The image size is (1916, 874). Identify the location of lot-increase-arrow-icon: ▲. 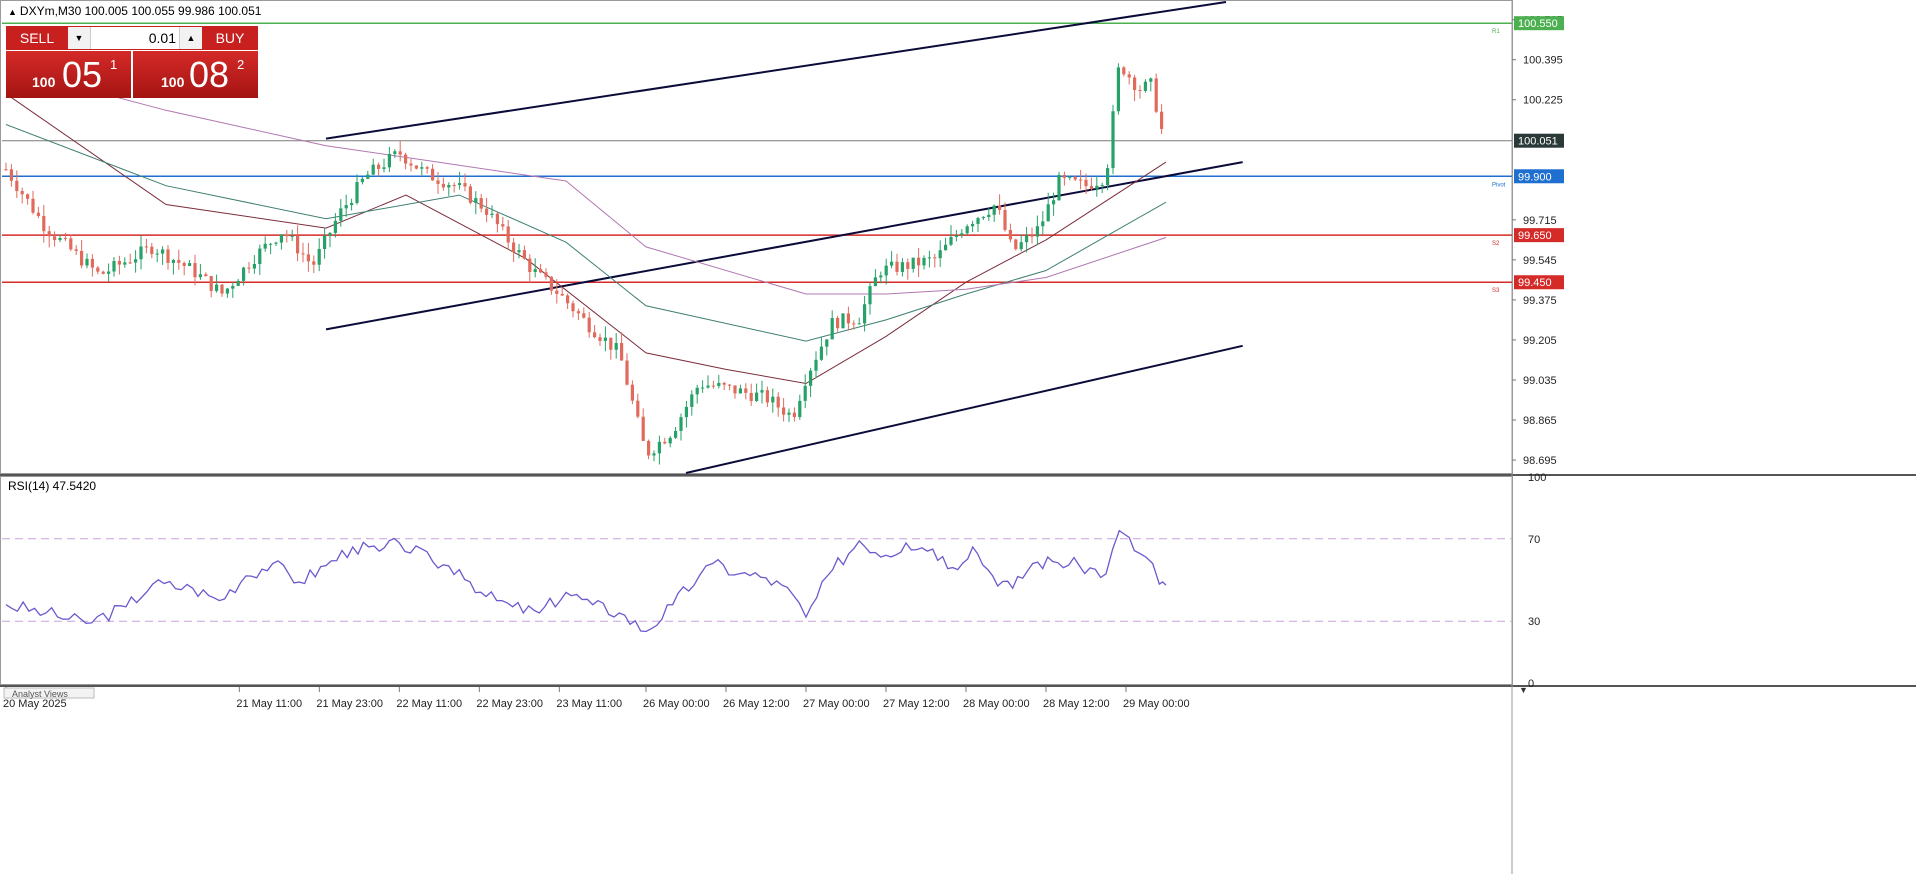
(190, 38).